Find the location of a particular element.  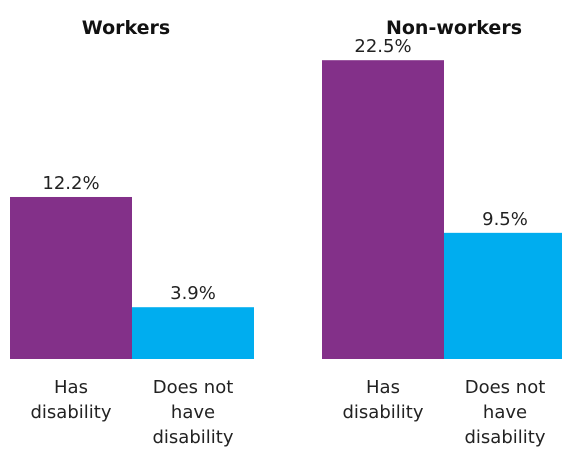

non-workers-no-disability-category-label-line: disability is located at coordinates (505, 437).